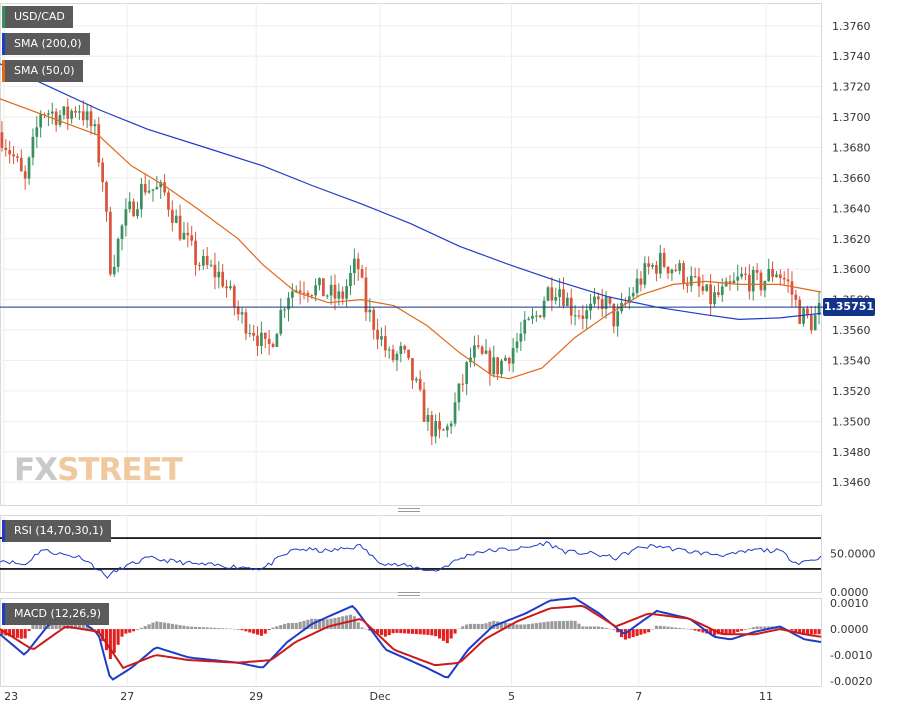  I want to click on y-tick-label-main: 1.3660, so click(851, 178).